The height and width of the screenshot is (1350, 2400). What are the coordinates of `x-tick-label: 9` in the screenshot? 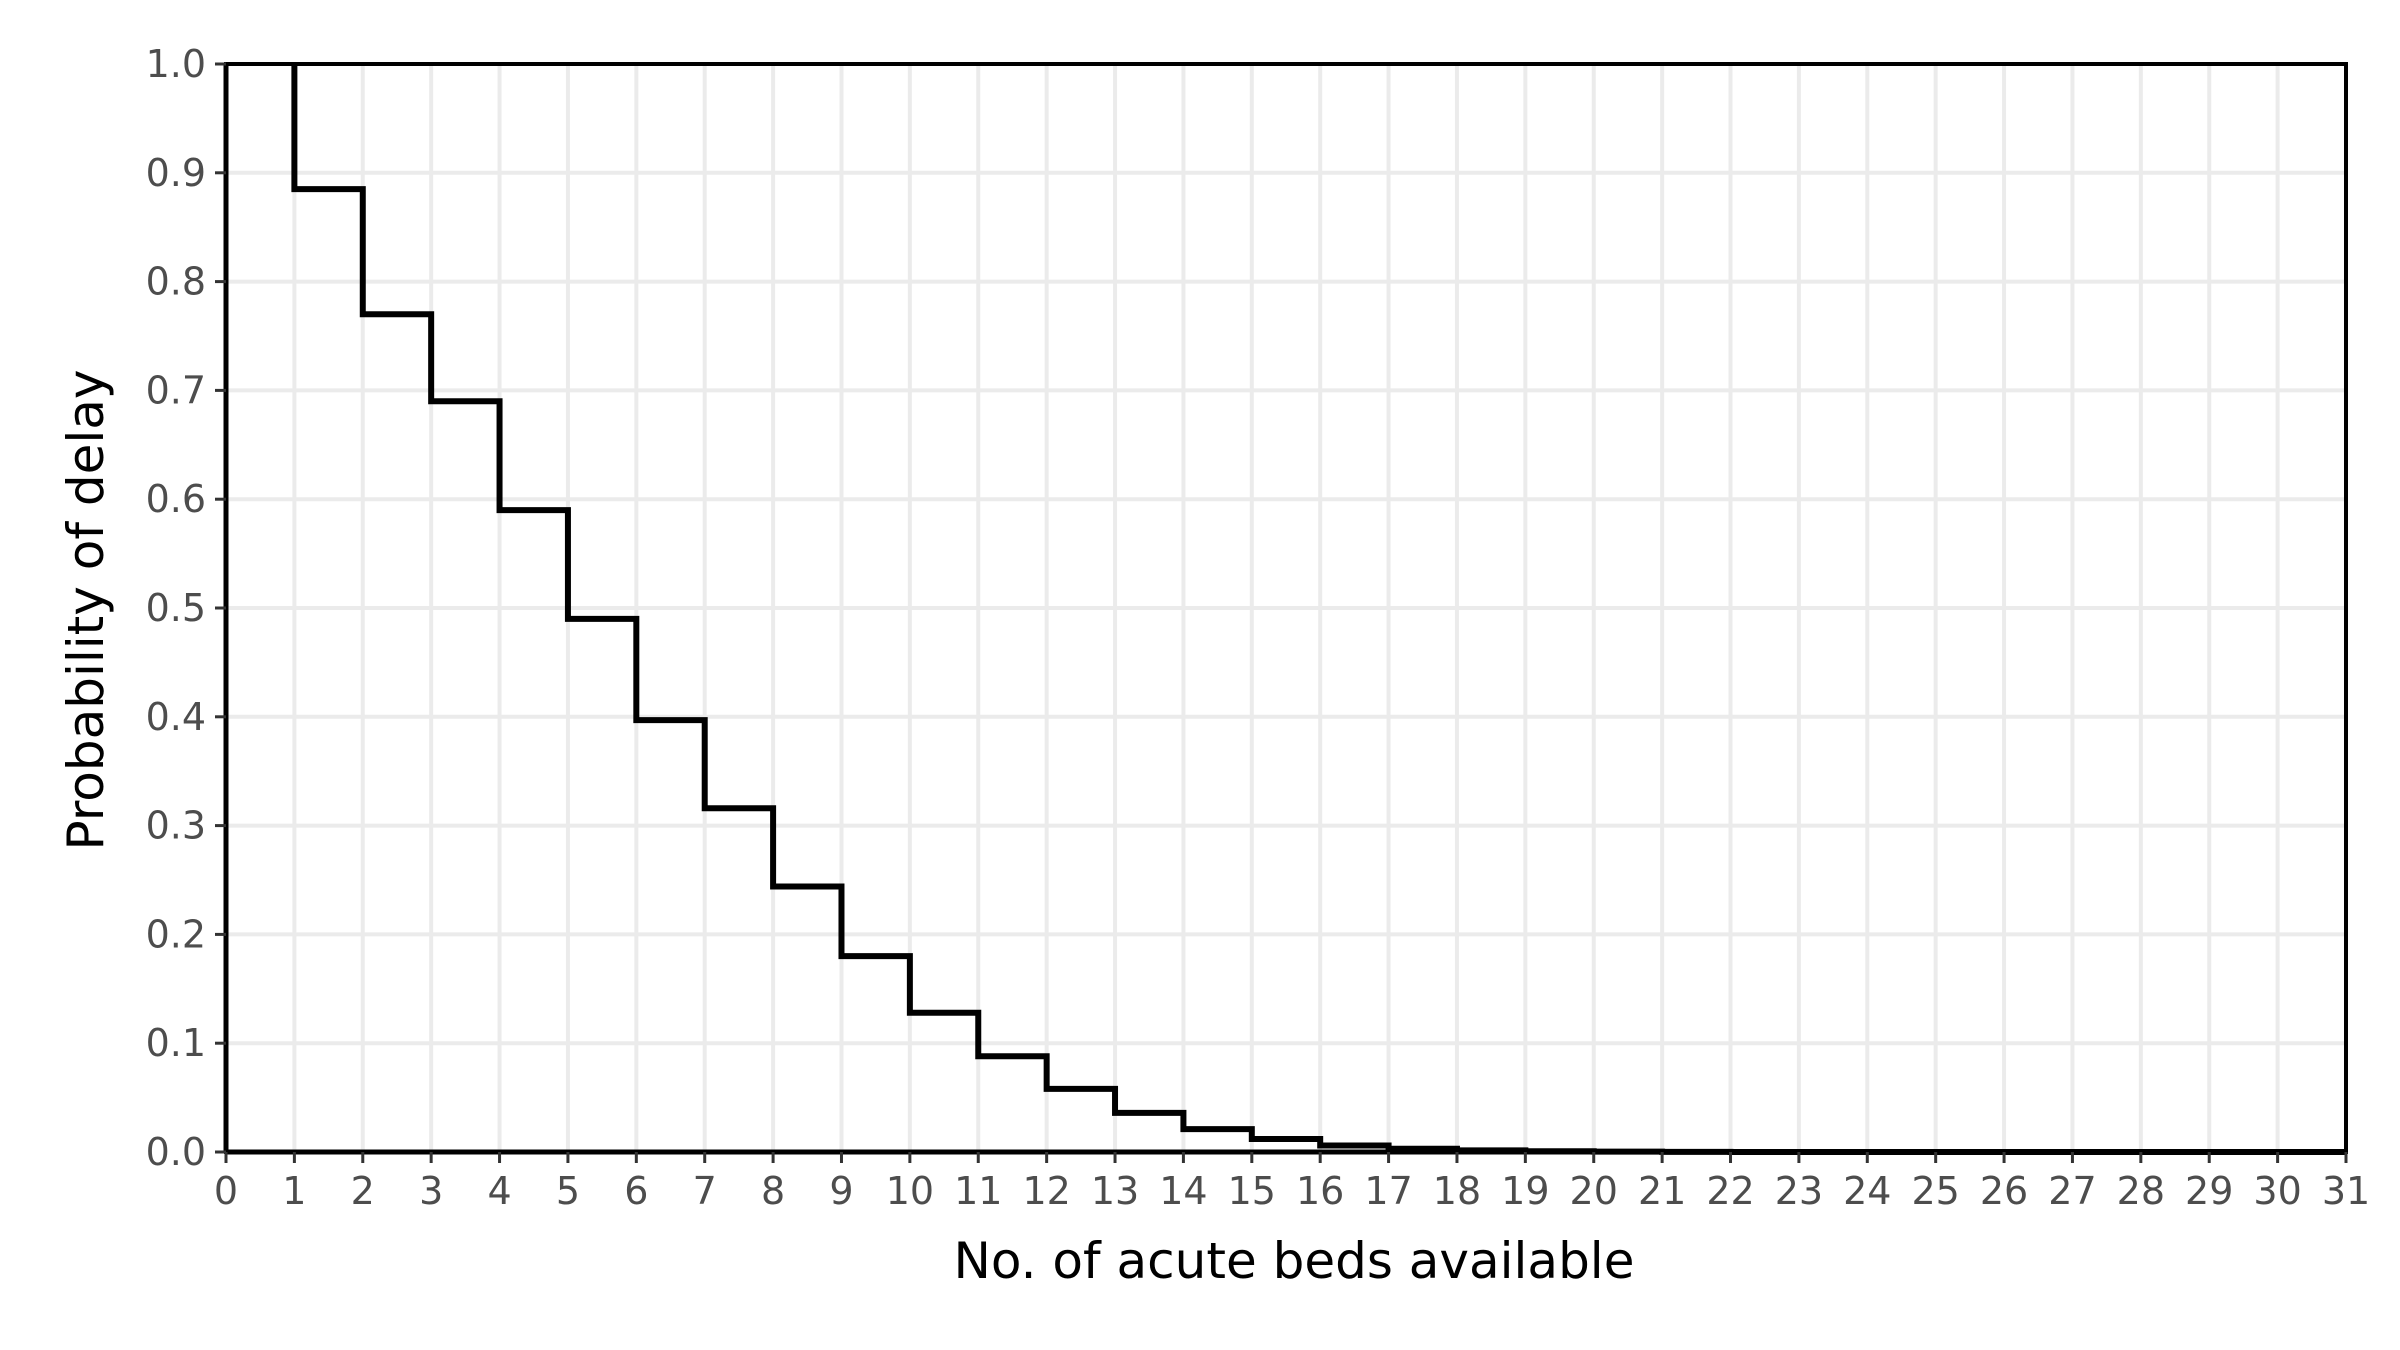 It's located at (841, 1191).